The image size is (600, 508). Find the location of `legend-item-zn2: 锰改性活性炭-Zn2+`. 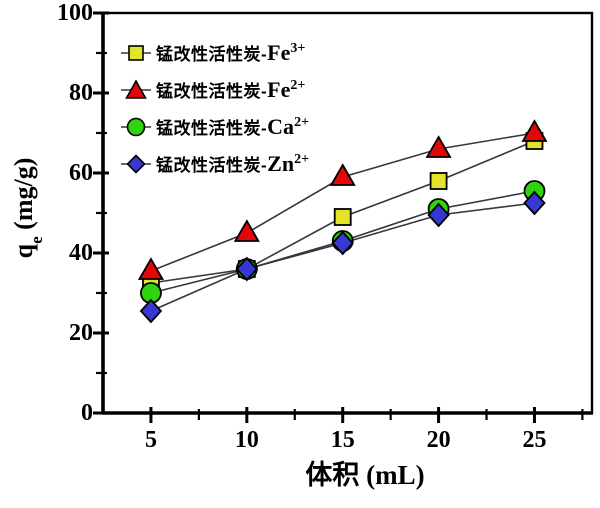

legend-item-zn2: 锰改性活性炭-Zn2+ is located at coordinates (214, 163).